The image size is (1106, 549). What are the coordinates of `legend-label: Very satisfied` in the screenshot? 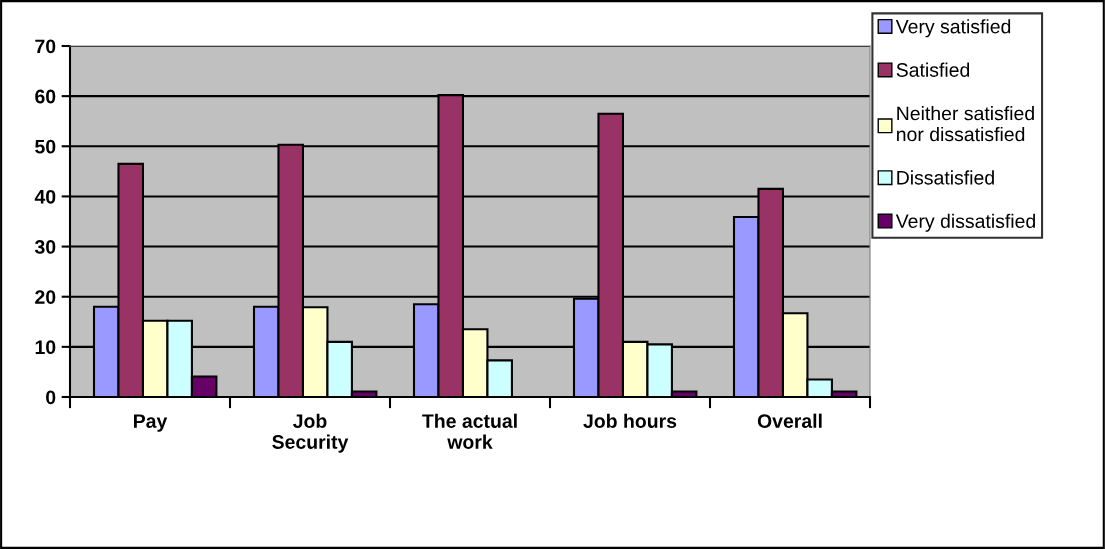 It's located at (953, 28).